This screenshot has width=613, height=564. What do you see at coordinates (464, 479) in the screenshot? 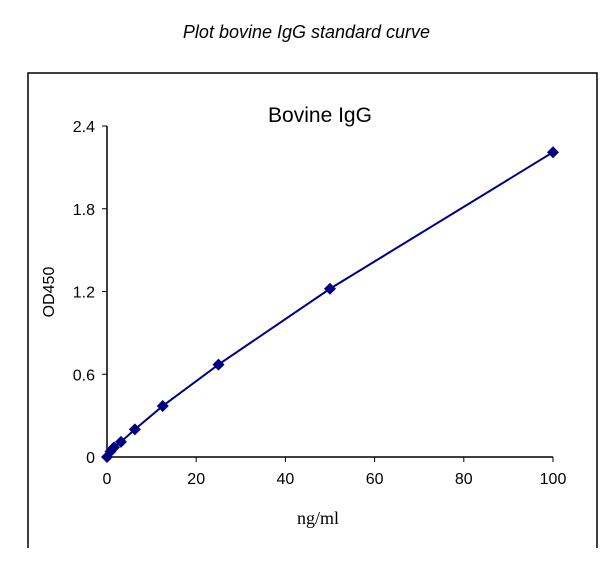
I see `x-tick-label: 80` at bounding box center [464, 479].